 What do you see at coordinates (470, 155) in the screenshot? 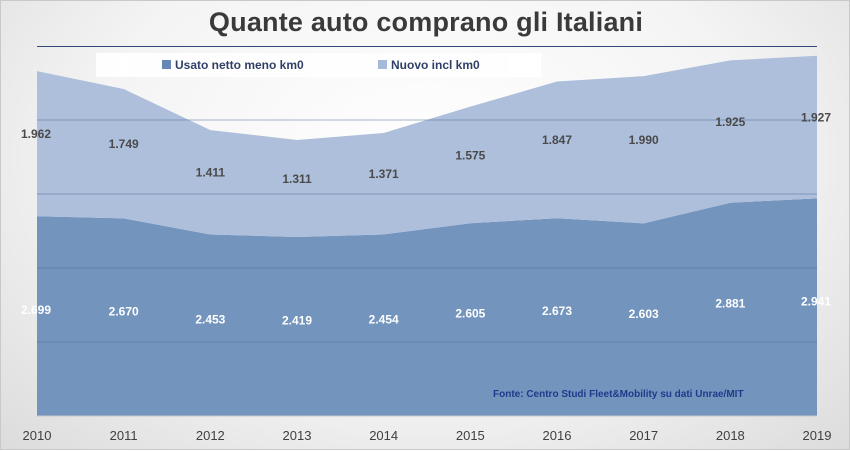
I see `data-label-nuovo: 1.575` at bounding box center [470, 155].